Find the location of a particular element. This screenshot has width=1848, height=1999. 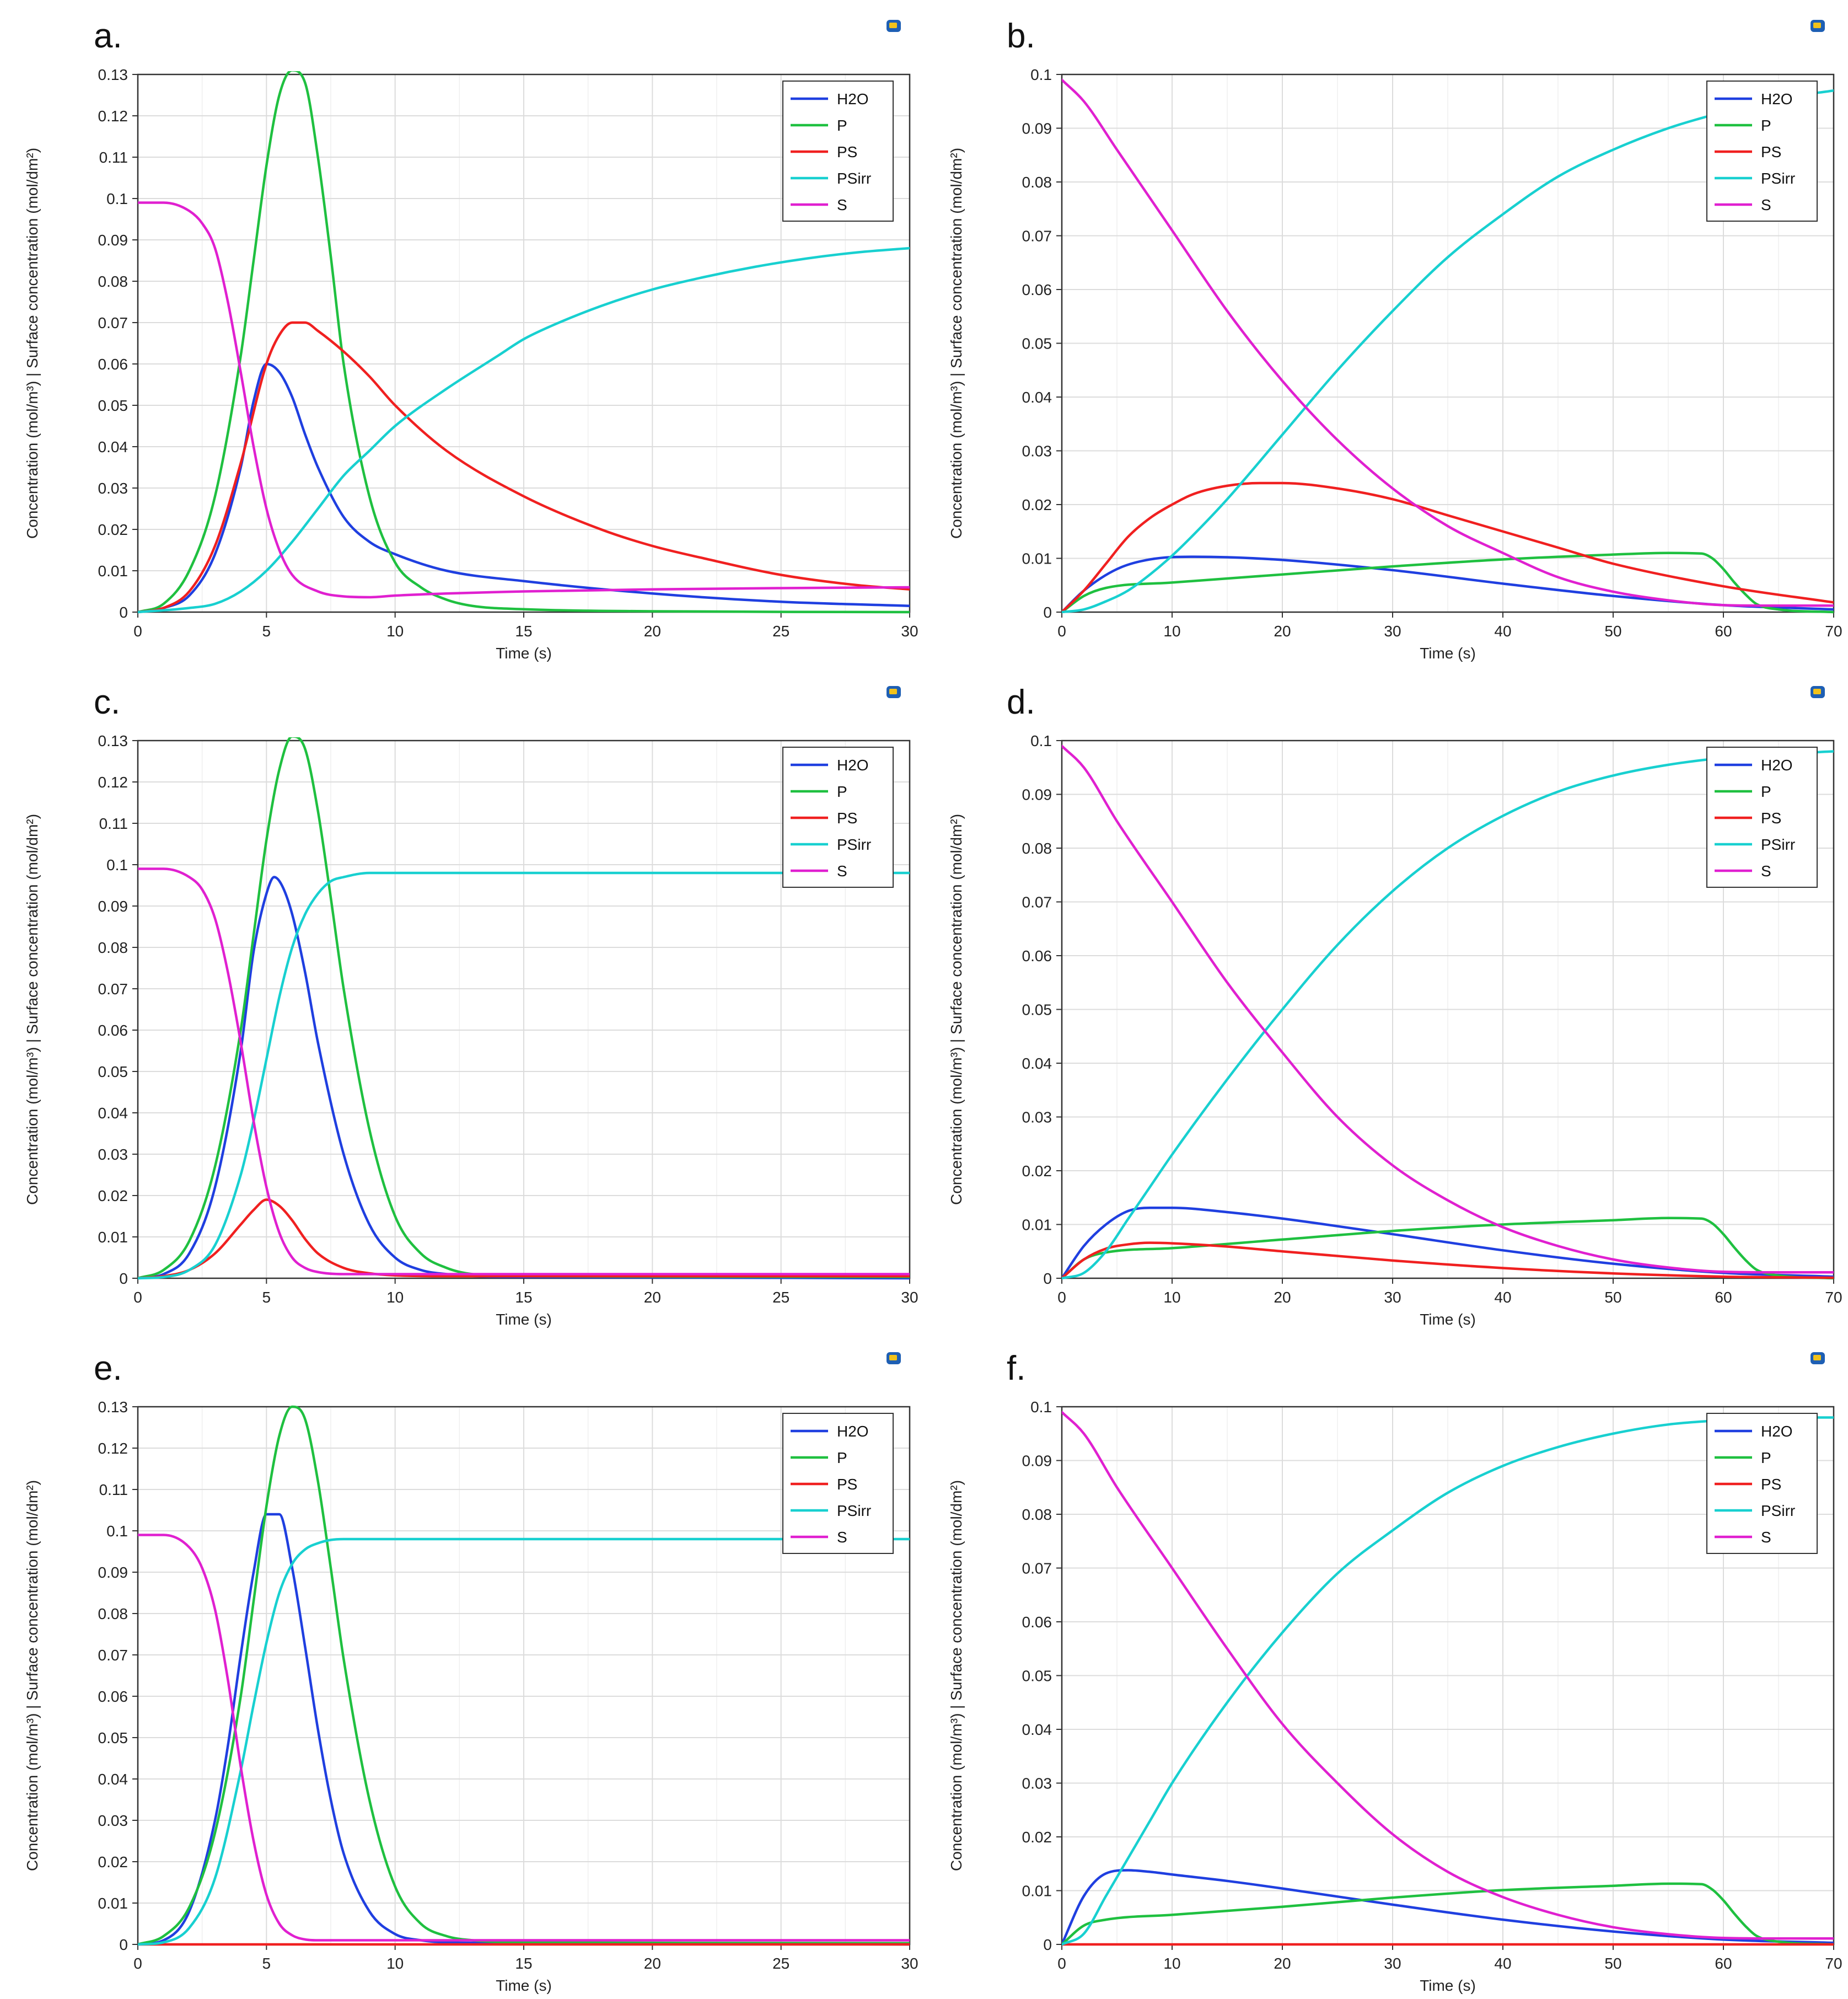

x-tick-label: 70 is located at coordinates (1833, 632).